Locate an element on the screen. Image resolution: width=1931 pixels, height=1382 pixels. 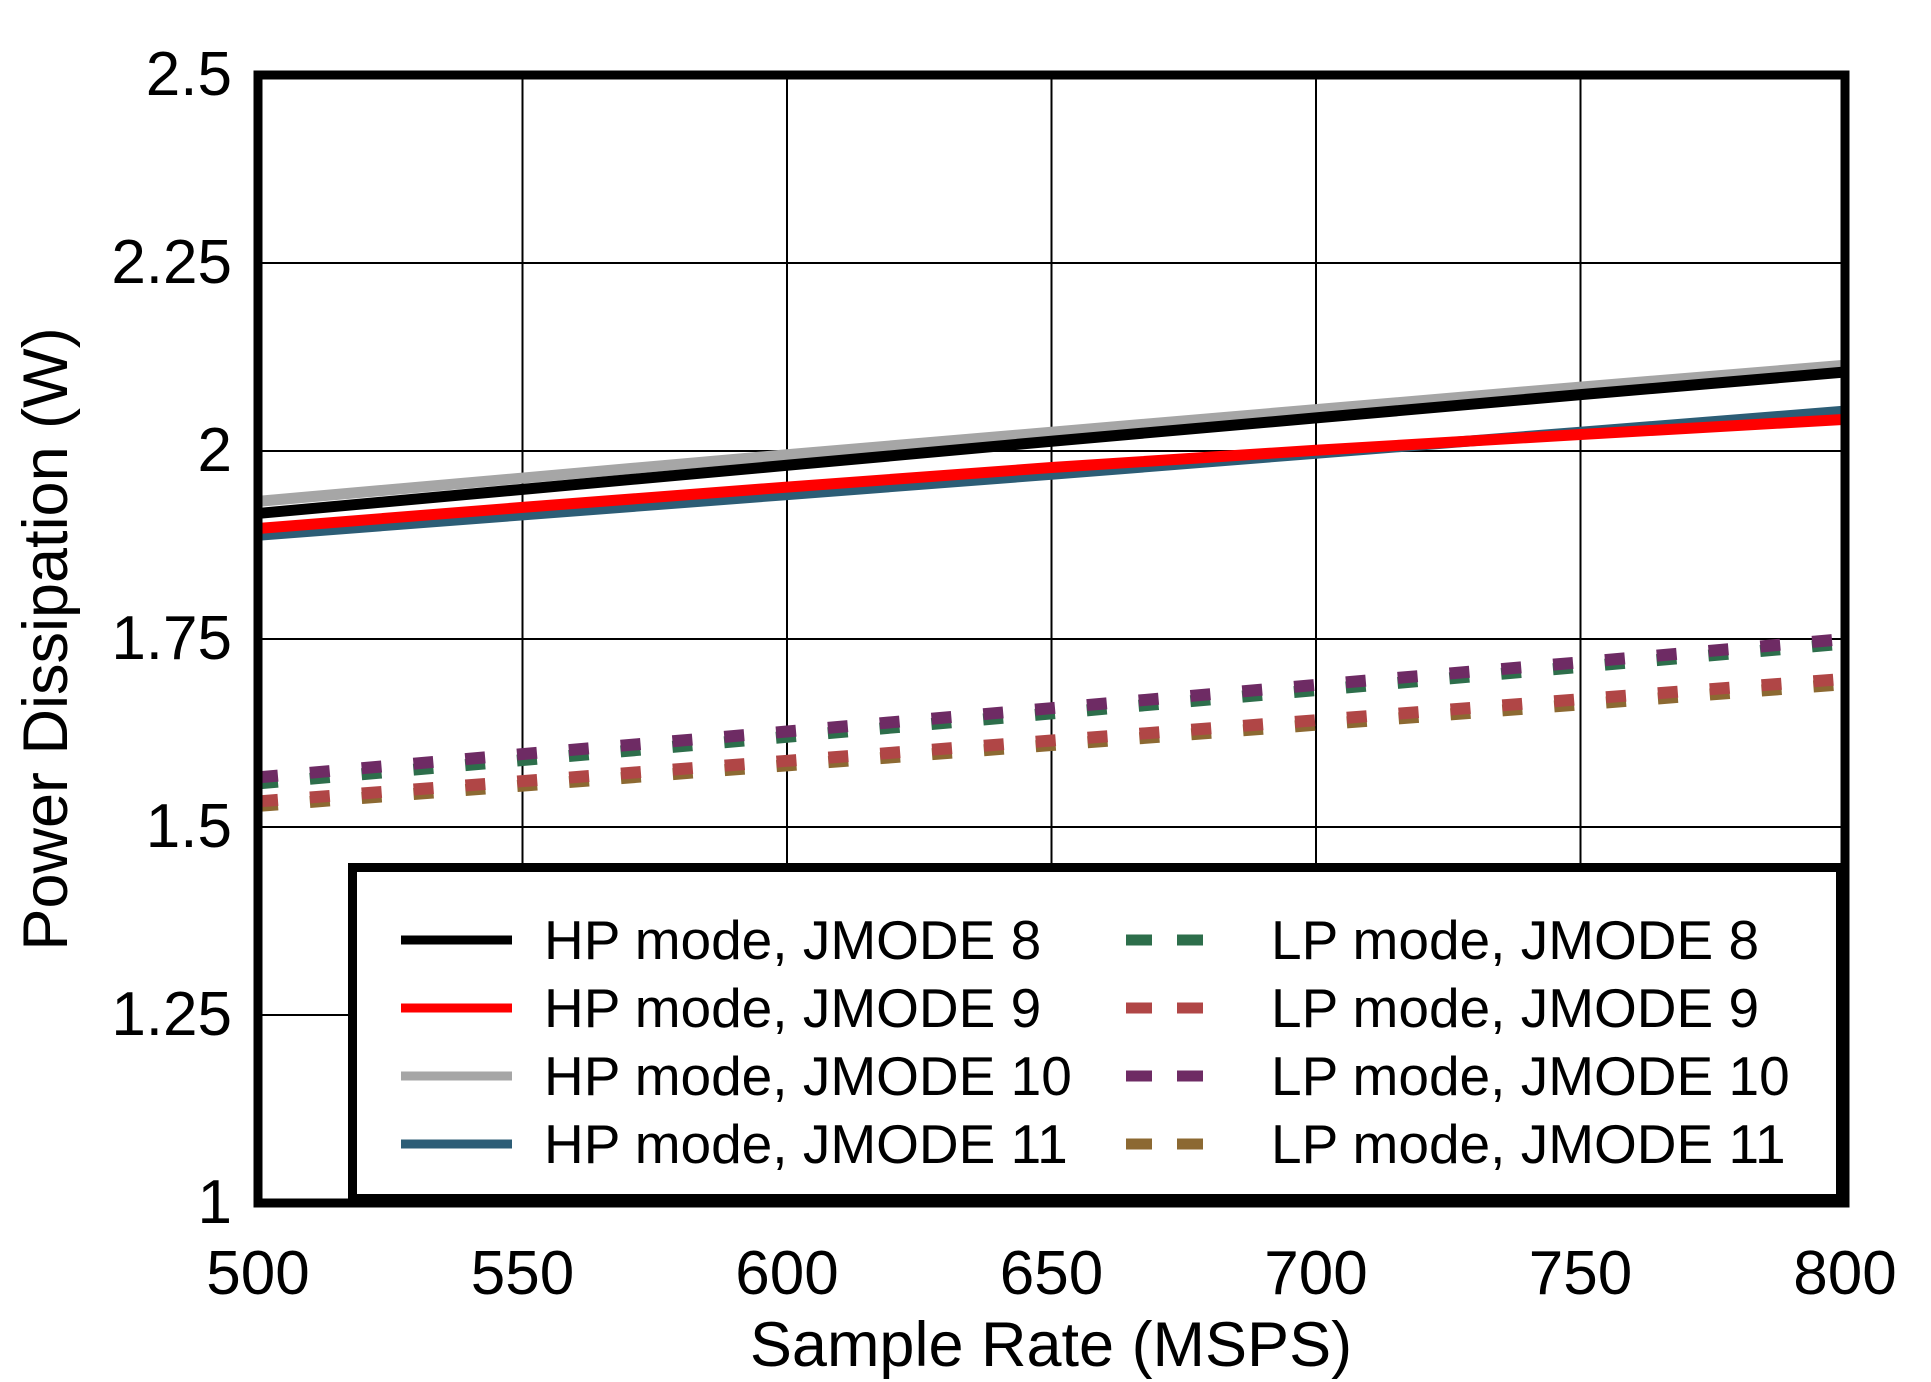
y-tick-label: 1.5 is located at coordinates (188, 826).